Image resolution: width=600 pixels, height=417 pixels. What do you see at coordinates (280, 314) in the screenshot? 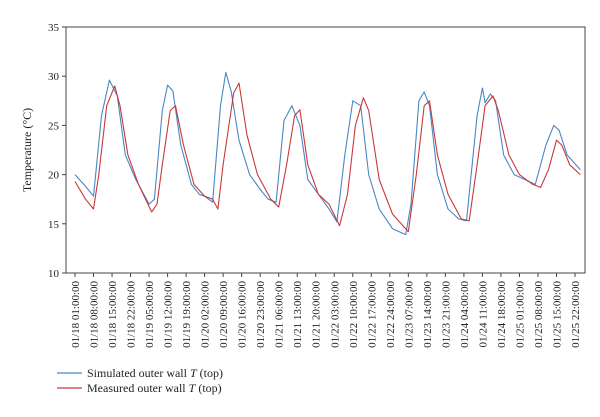
I see `x-tick-label: 01/21 06:00:00` at bounding box center [280, 314].